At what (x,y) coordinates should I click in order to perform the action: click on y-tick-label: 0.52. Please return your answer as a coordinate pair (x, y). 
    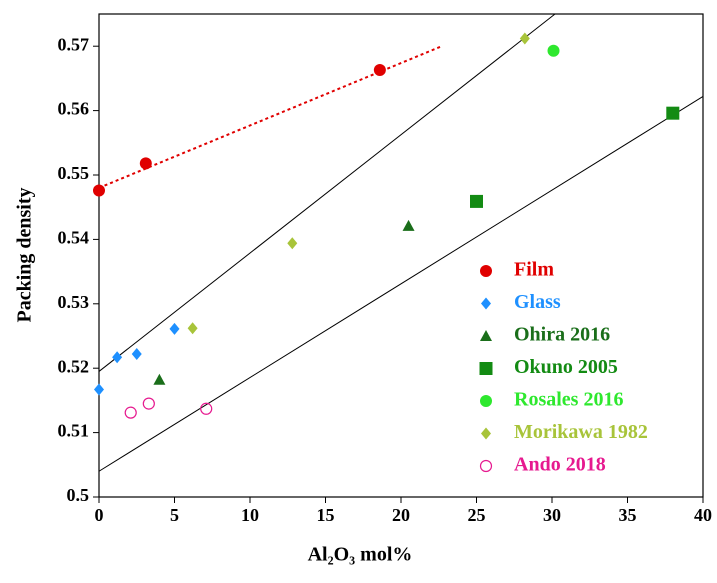
    Looking at the image, I should click on (74, 366).